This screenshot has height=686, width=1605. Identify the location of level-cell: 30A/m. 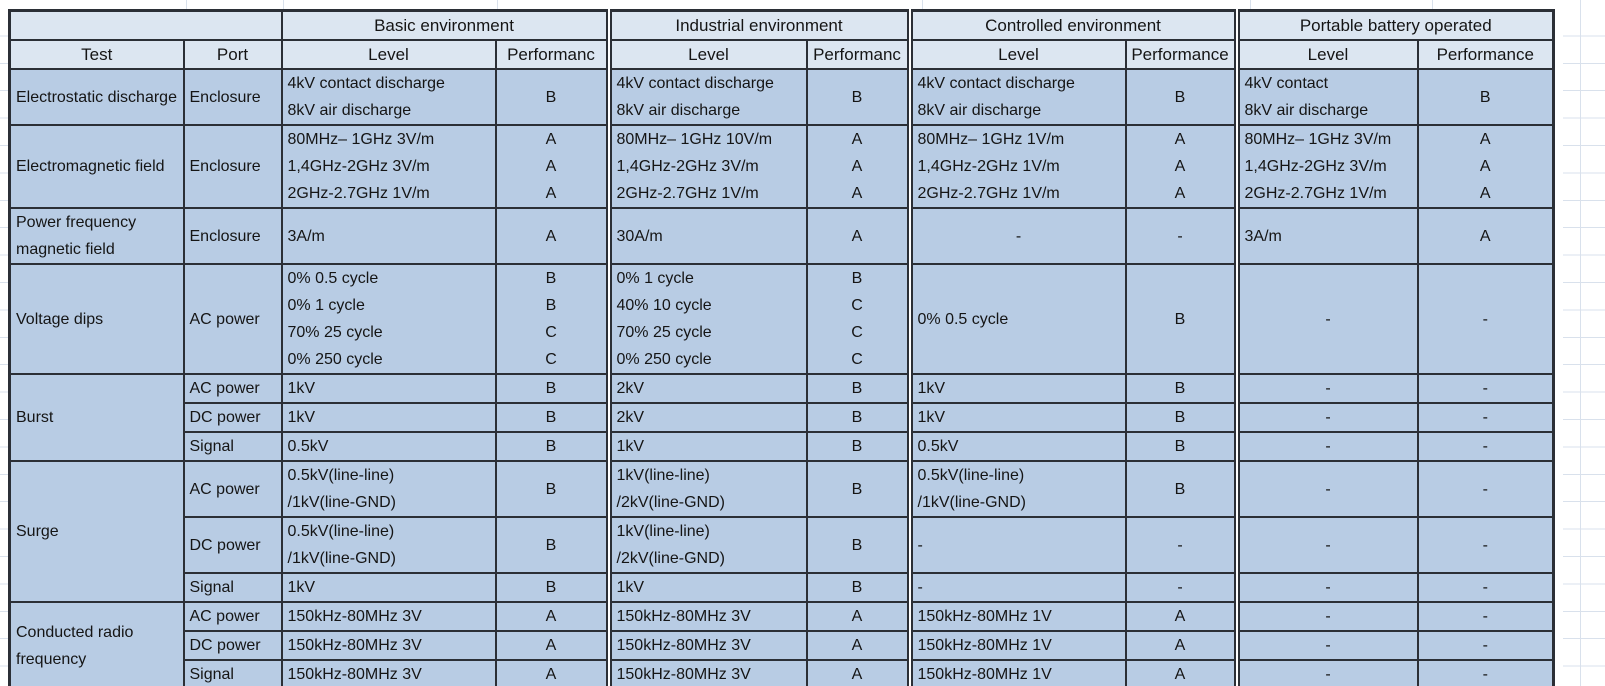
(706, 236).